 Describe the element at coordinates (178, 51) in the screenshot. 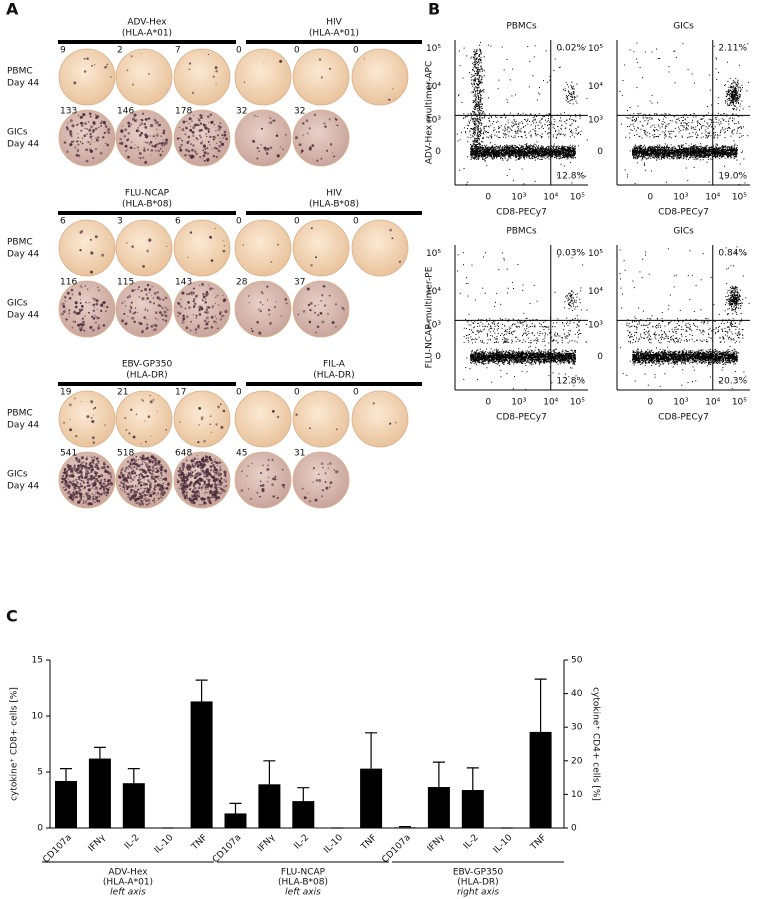

I see `spot-count: 7` at that location.